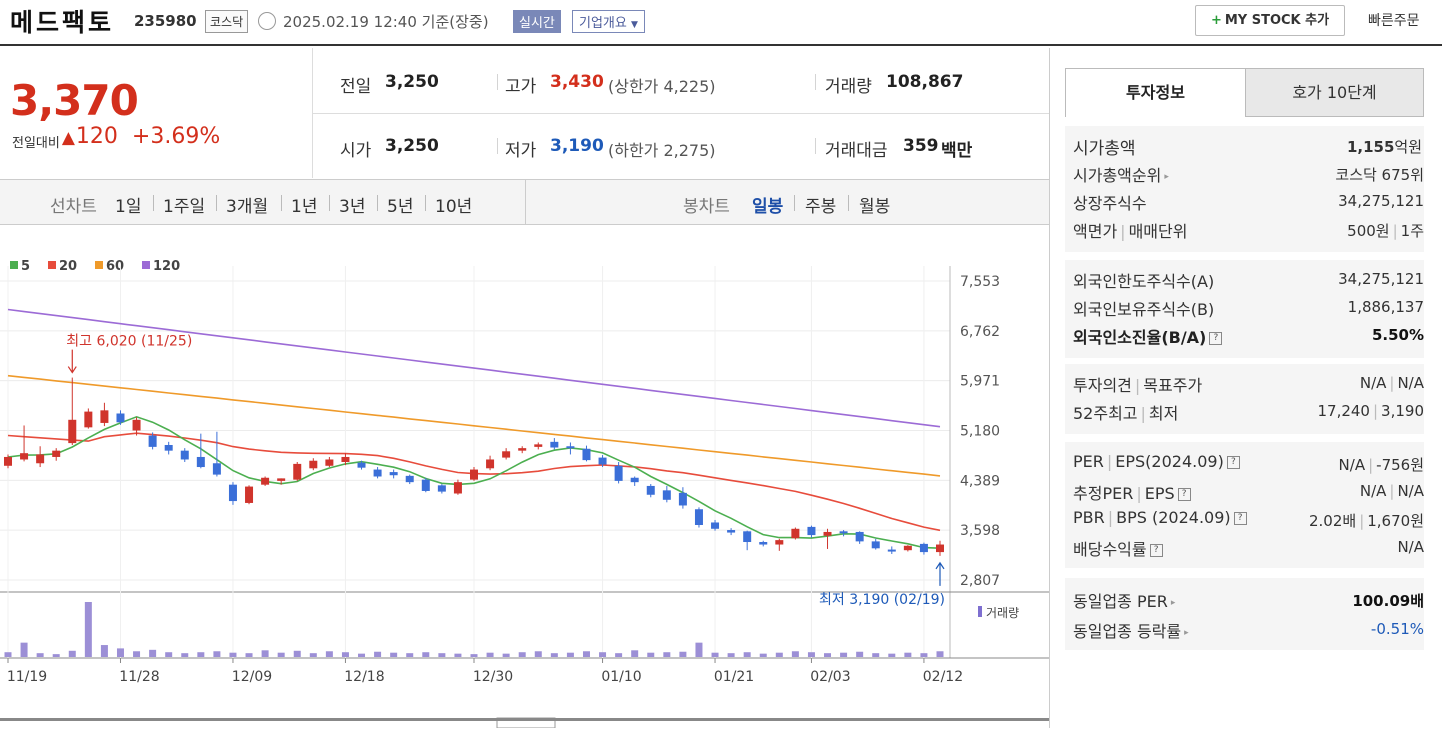  What do you see at coordinates (184, 207) in the screenshot?
I see `tab-1w: 1주일` at bounding box center [184, 207].